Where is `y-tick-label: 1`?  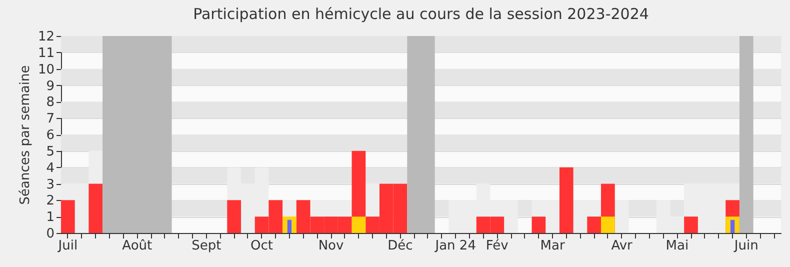 y-tick-label: 1 is located at coordinates (50, 218).